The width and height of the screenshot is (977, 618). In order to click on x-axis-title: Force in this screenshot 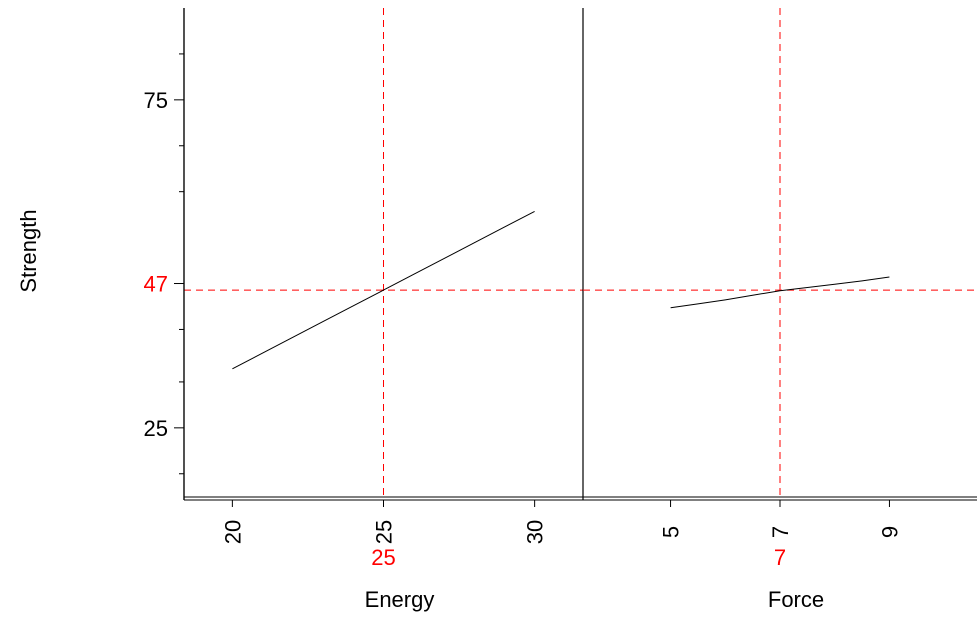, I will do `click(796, 599)`.